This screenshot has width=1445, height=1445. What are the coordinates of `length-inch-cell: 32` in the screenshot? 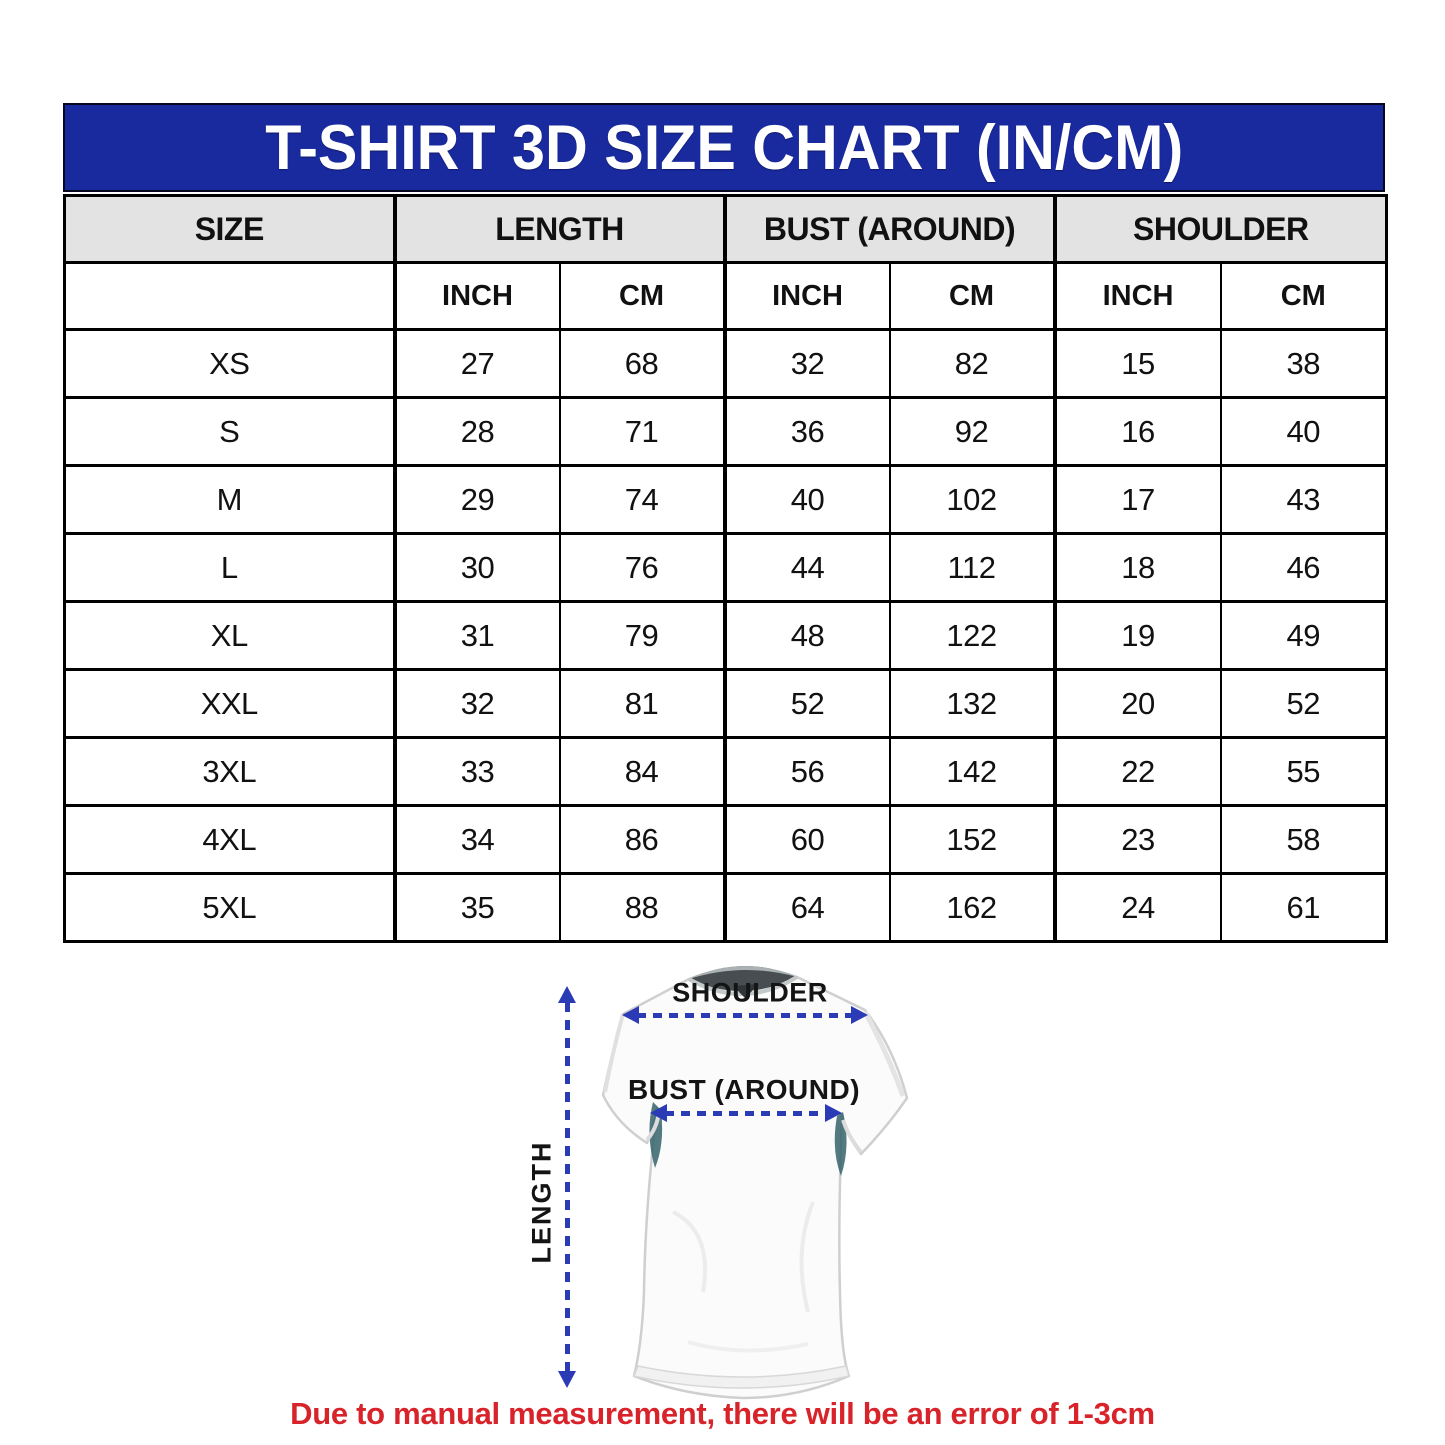 It's located at (476, 703).